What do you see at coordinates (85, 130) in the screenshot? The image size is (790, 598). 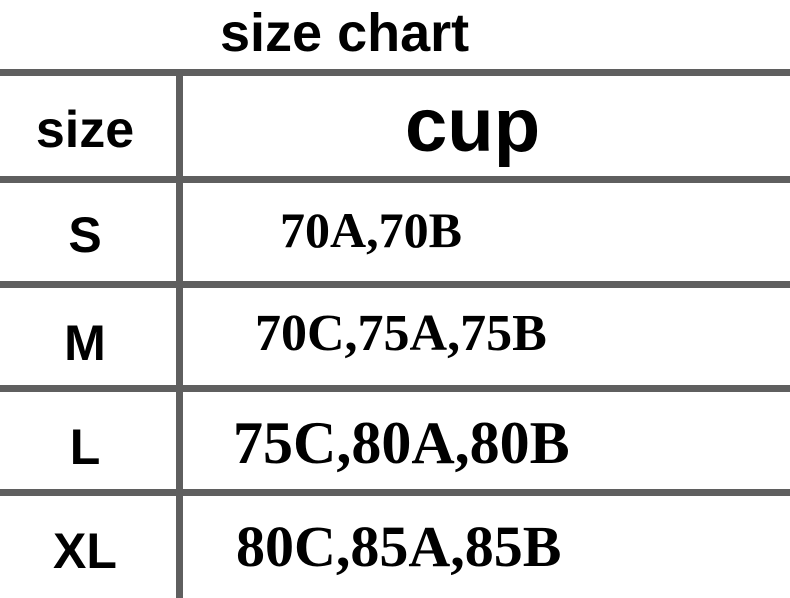 I see `header-size: size` at bounding box center [85, 130].